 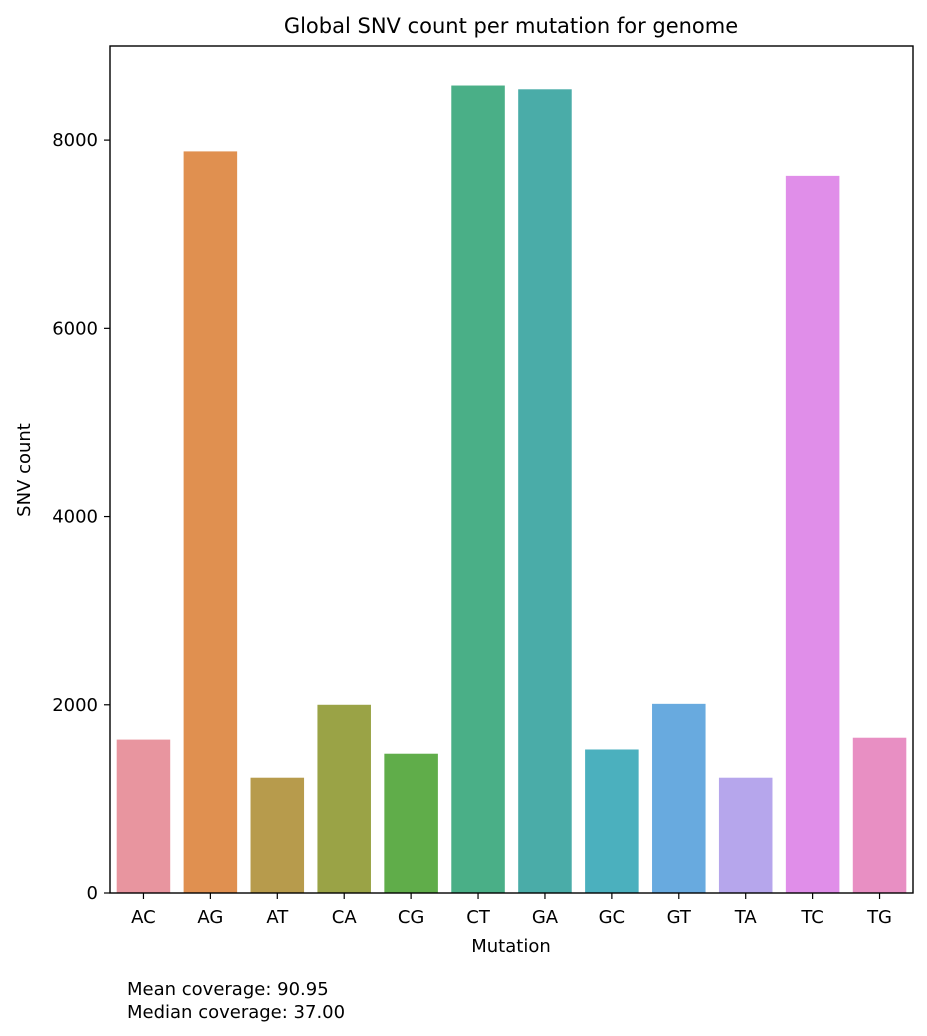 I want to click on x-tick-label: TC, so click(x=812, y=917).